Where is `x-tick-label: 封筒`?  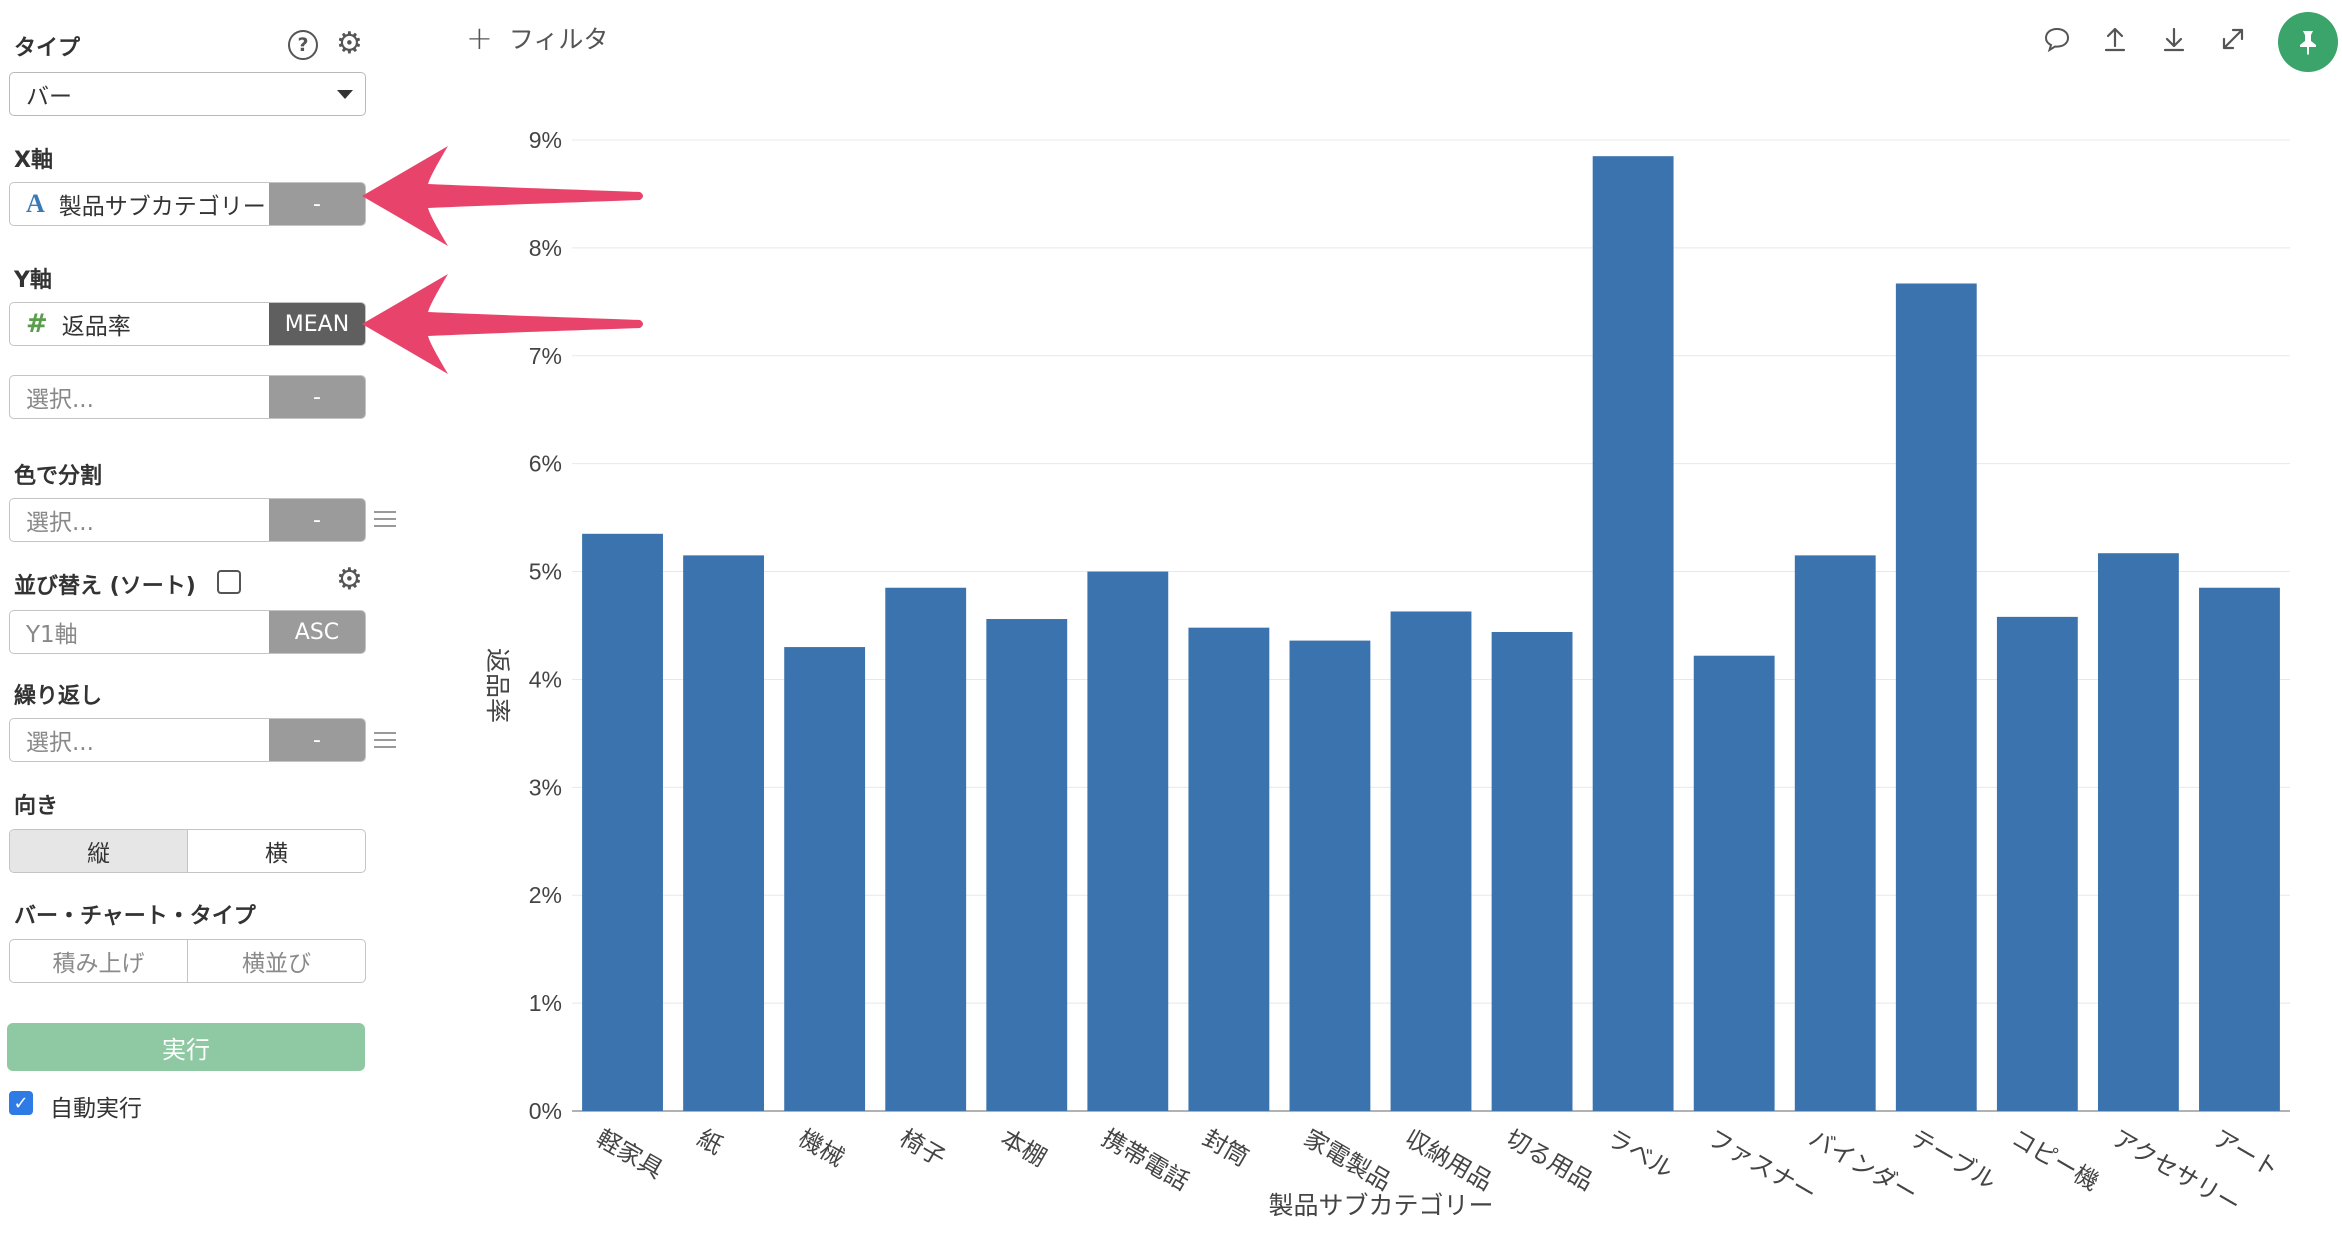 x-tick-label: 封筒 is located at coordinates (1226, 1148).